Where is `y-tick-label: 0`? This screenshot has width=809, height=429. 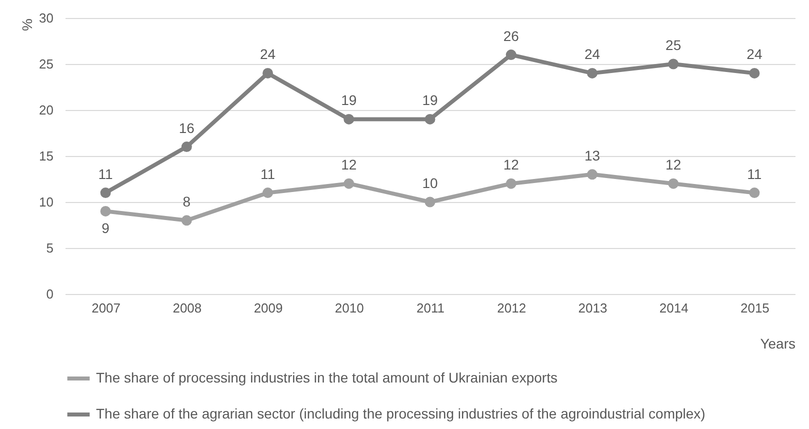 y-tick-label: 0 is located at coordinates (50, 294).